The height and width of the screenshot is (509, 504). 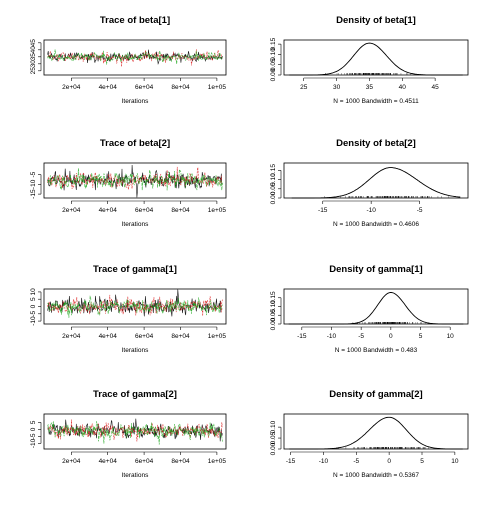 What do you see at coordinates (375, 269) in the screenshot?
I see `panel-title: Density of gamma[1]` at bounding box center [375, 269].